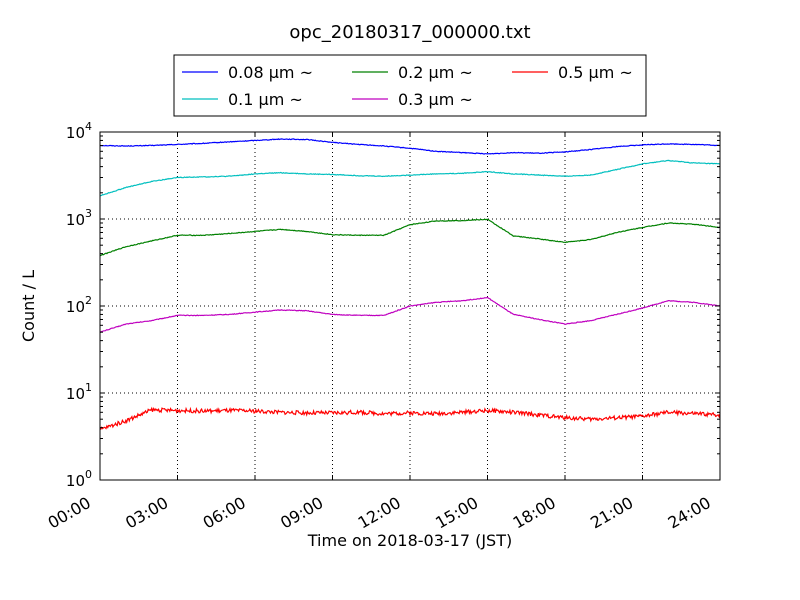  I want to click on legend-label: 0.5 μm ~, so click(595, 72).